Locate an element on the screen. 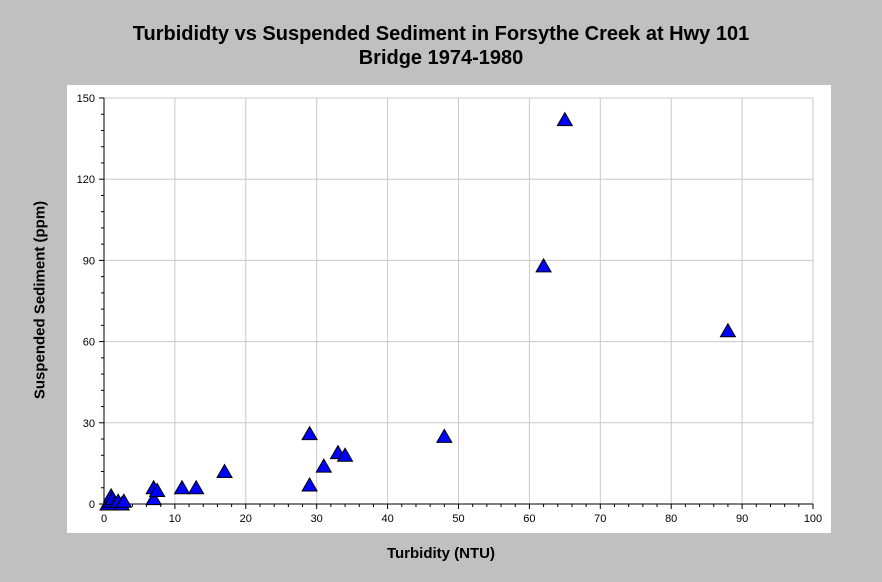 The height and width of the screenshot is (582, 882). y-tick-label: 120 is located at coordinates (86, 180).